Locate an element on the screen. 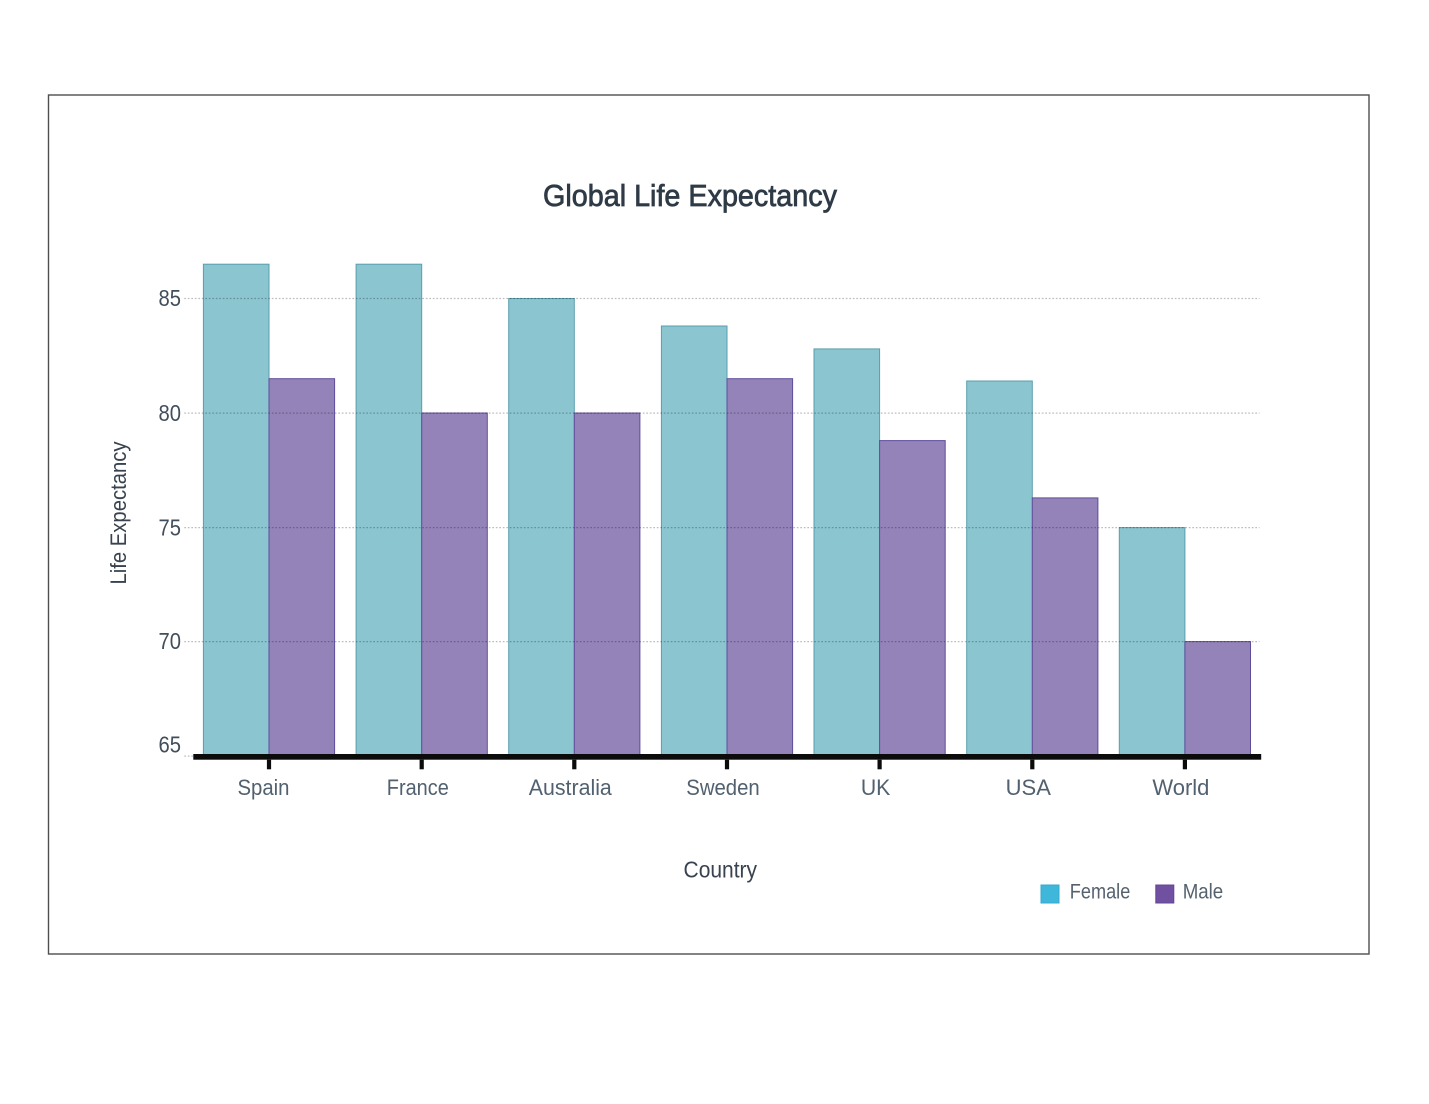  svg-text: 70 is located at coordinates (170, 641).